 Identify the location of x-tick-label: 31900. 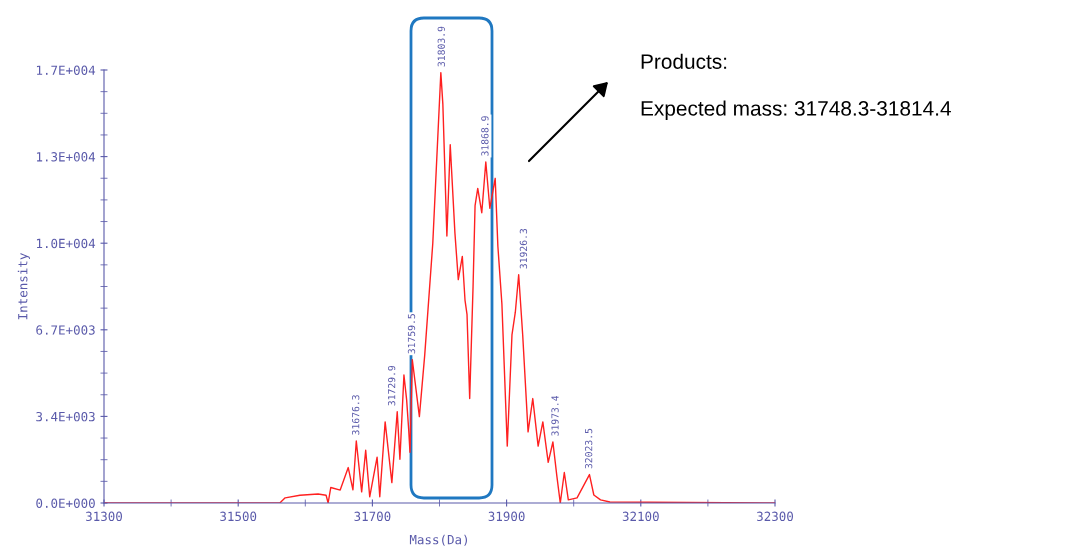
(506, 516).